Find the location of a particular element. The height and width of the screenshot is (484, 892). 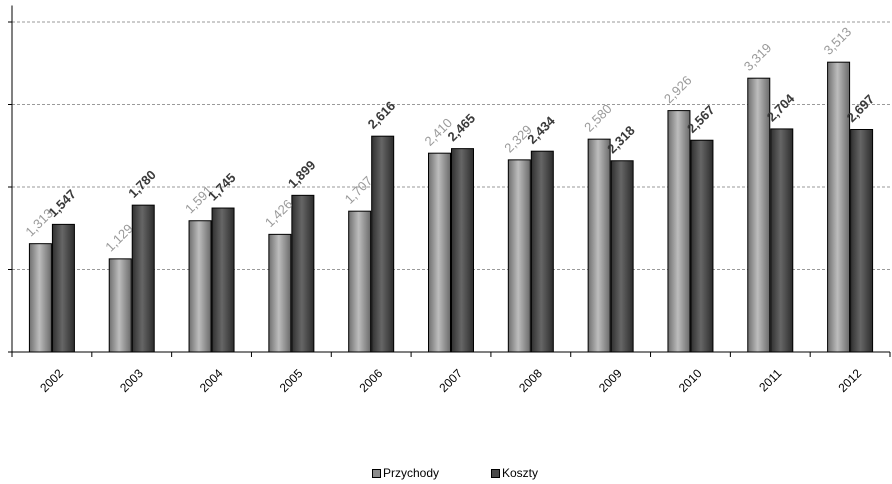

x-tick-label-2009: 2009 is located at coordinates (610, 380).